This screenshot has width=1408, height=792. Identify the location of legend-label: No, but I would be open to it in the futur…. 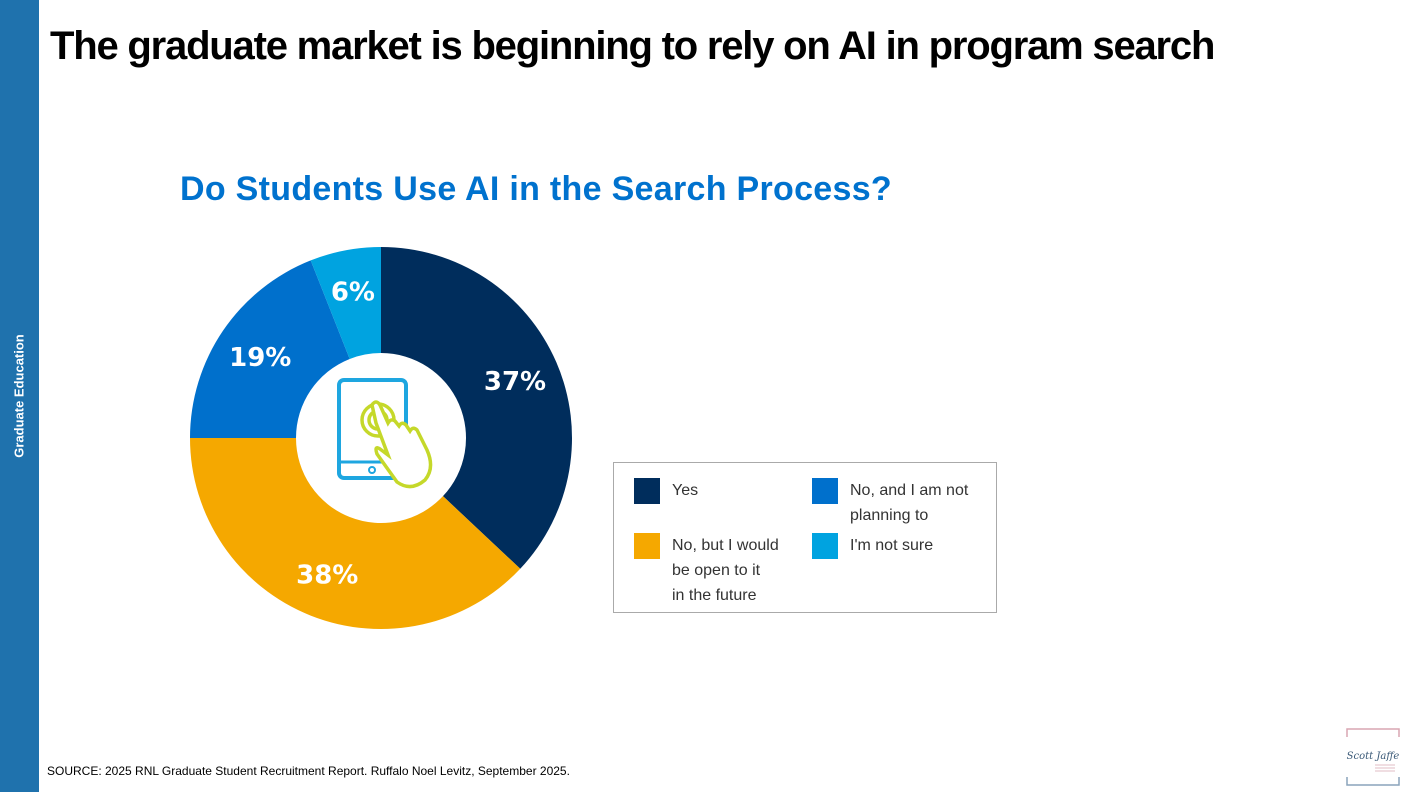
(725, 570).